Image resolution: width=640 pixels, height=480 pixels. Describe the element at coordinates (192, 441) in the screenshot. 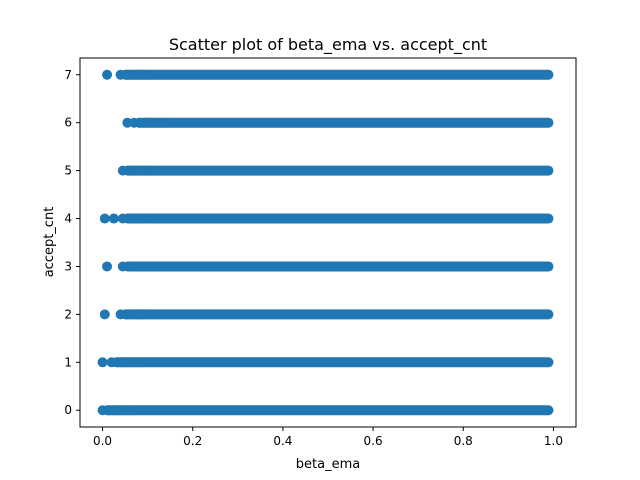

I see `x-tick-label: 0.2` at that location.